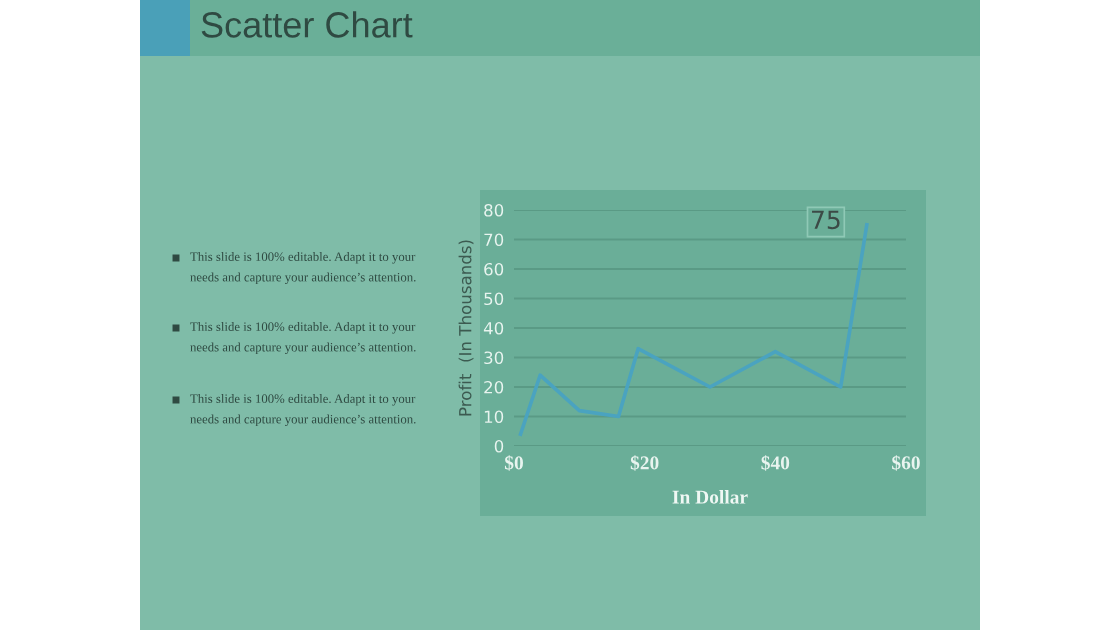  I want to click on y-tick-label: 80, so click(494, 210).